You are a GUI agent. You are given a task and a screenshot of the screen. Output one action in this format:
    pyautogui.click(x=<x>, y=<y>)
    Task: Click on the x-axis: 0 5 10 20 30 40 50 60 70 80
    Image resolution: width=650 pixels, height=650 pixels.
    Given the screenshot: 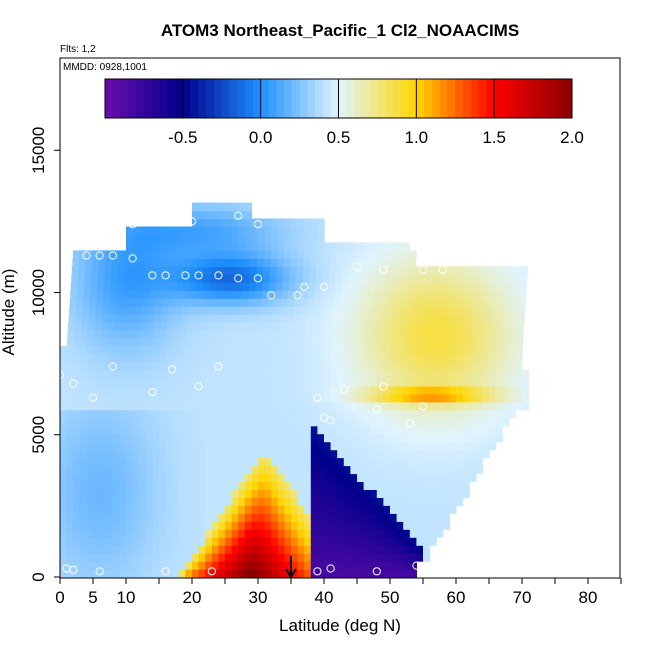 What is the action you would take?
    pyautogui.click(x=338, y=592)
    